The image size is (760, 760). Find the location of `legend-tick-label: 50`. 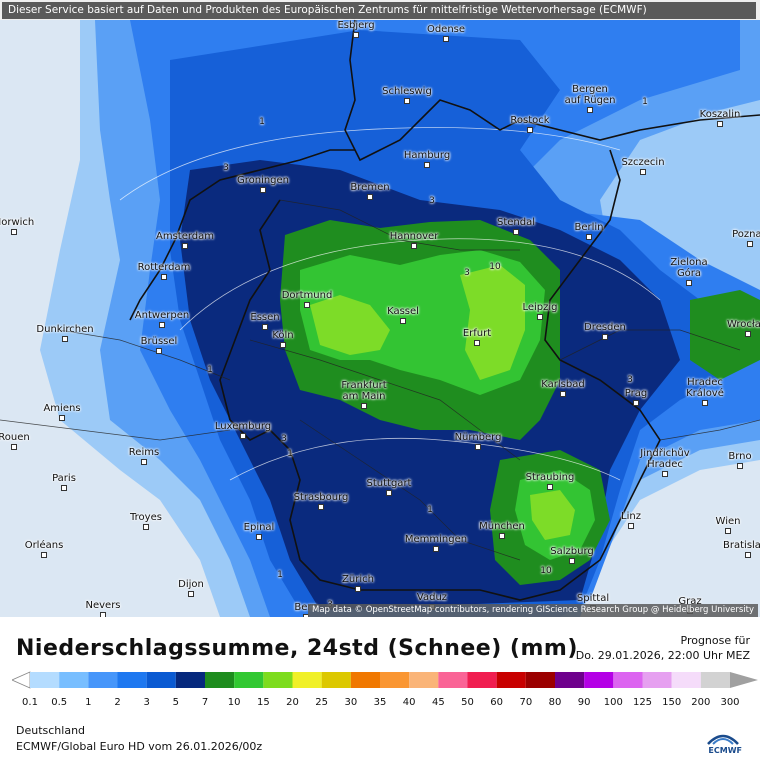

legend-tick-label: 50 is located at coordinates (467, 702).